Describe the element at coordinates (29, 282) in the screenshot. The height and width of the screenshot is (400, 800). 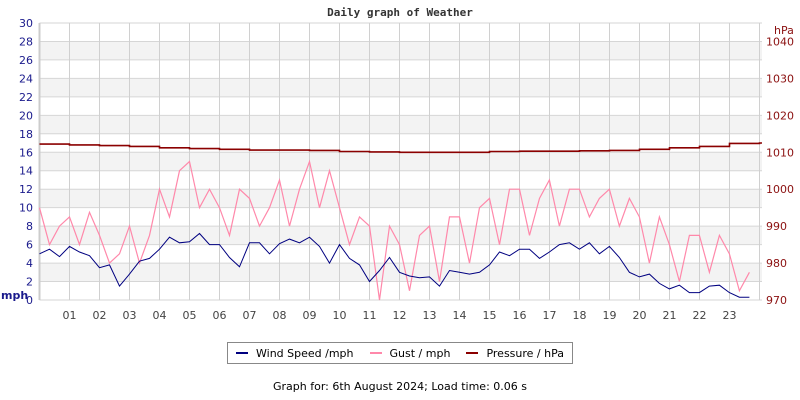
I see `left-tick-label: 2` at that location.